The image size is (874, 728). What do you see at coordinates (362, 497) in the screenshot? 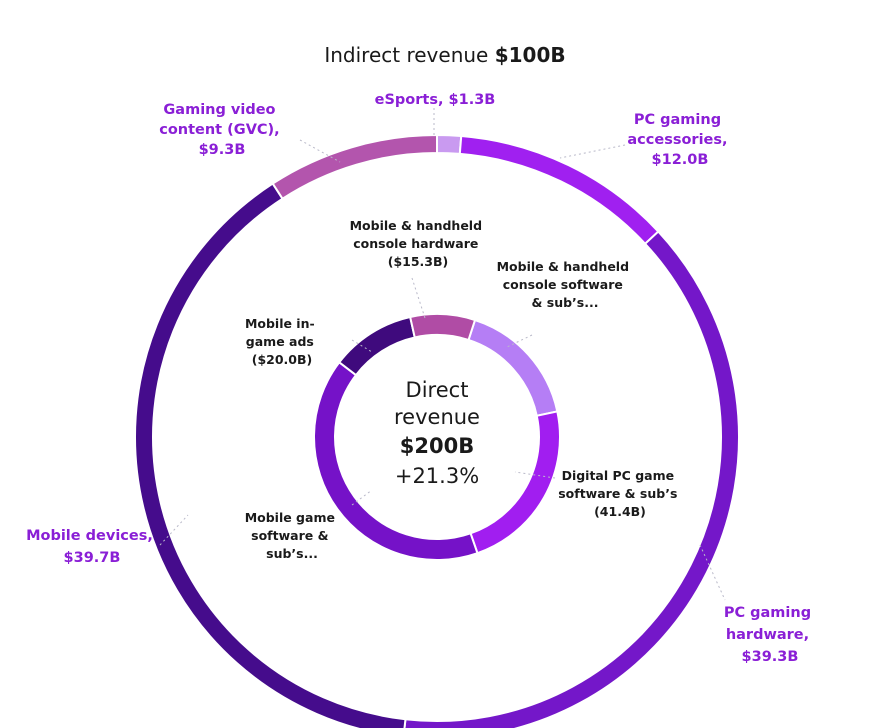
I see `leader-mobile-software` at bounding box center [362, 497].